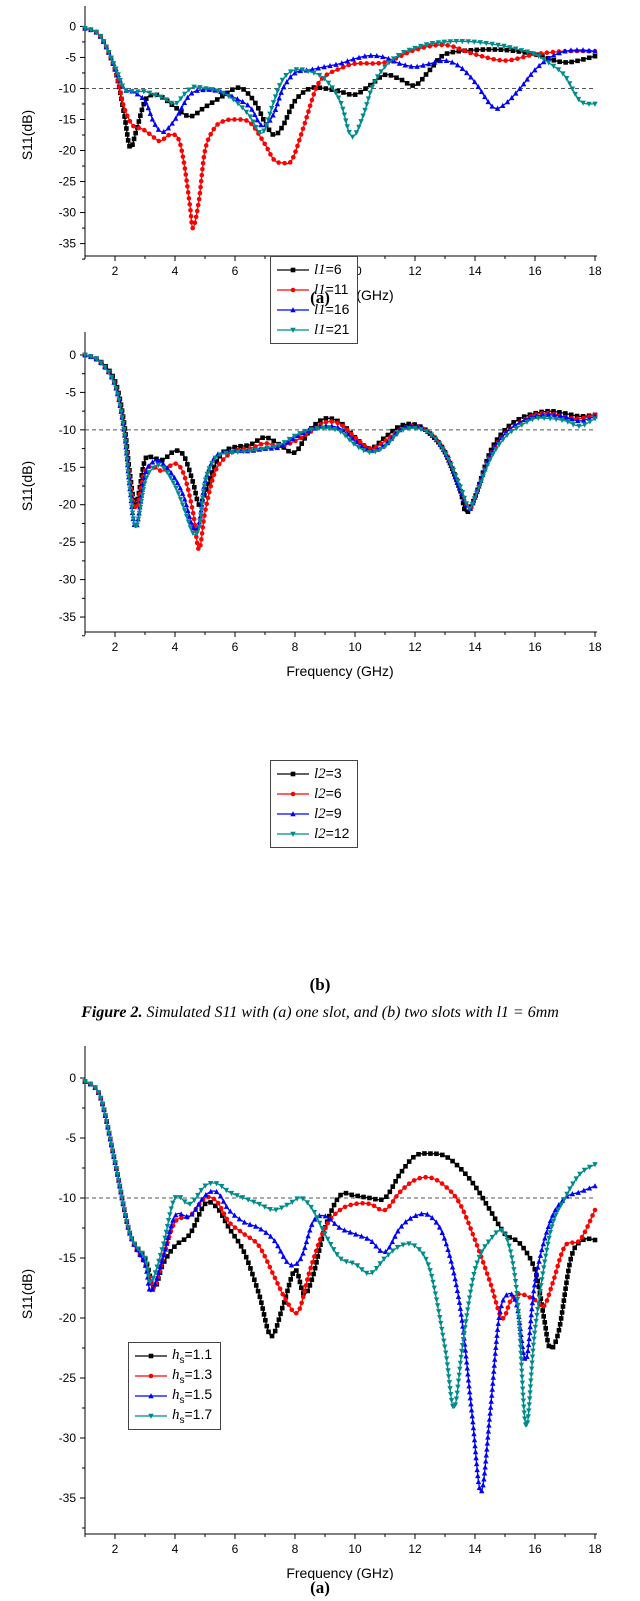 The width and height of the screenshot is (640, 1601). Describe the element at coordinates (151, 1416) in the screenshot. I see `legend-marker` at that location.